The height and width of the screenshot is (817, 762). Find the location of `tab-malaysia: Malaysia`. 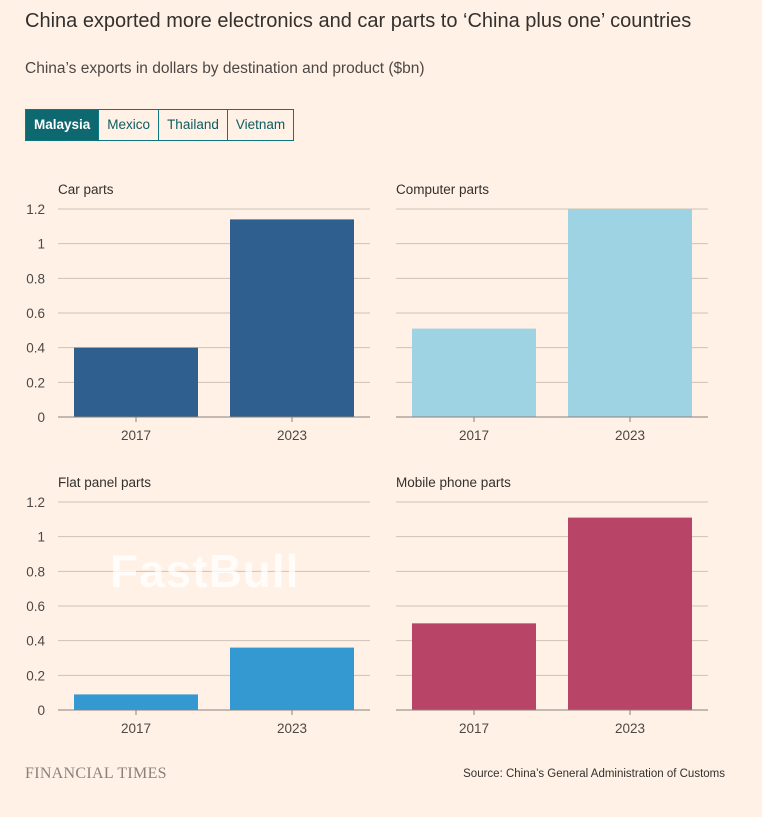

tab-malaysia: Malaysia is located at coordinates (62, 125).